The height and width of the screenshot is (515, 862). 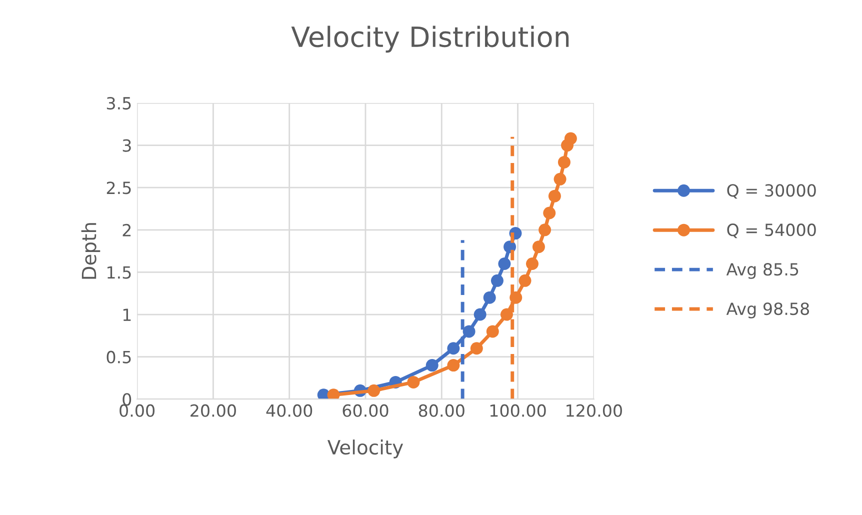 I want to click on x-tick-label: 60.00, so click(x=365, y=410).